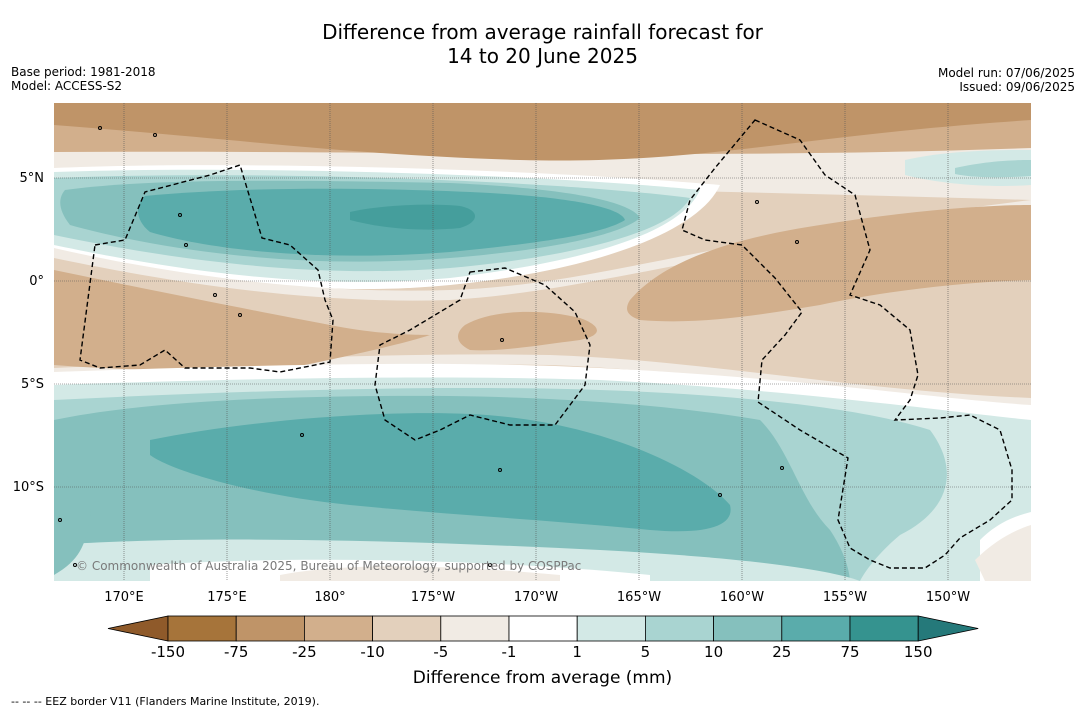 The image size is (1085, 713). Describe the element at coordinates (236, 652) in the screenshot. I see `colorbar-tick-label: -75` at that location.